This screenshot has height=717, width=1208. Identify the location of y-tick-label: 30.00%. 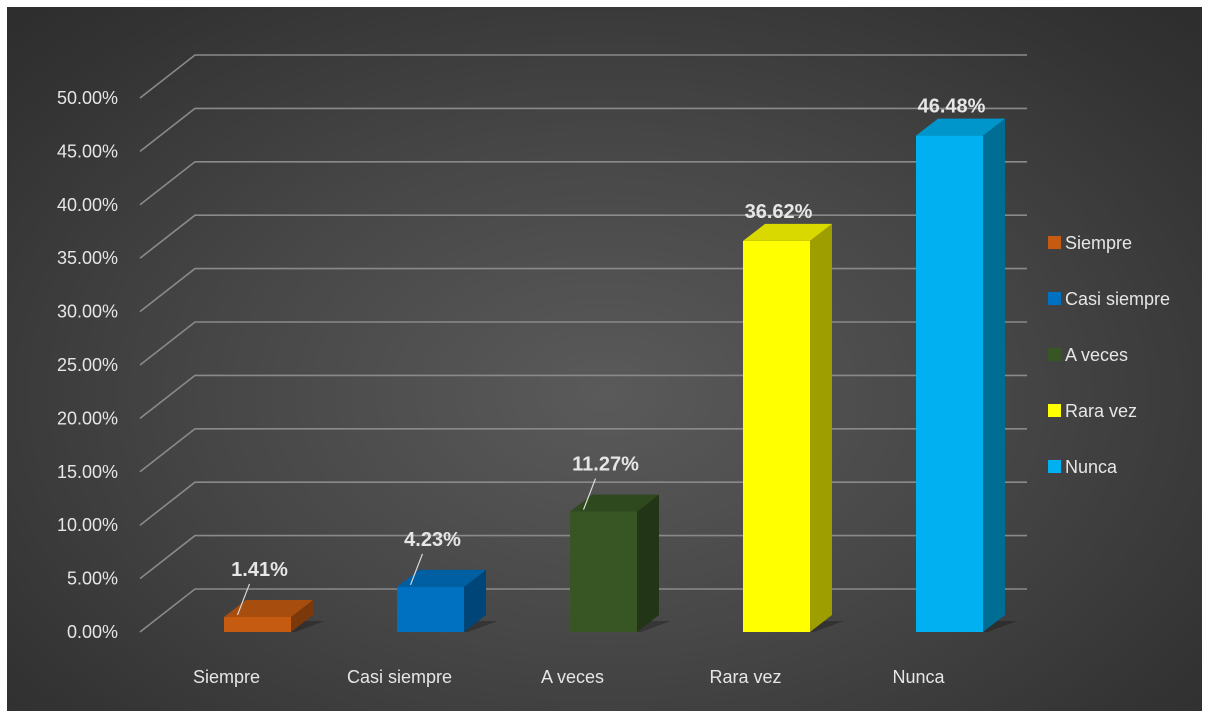
(87, 312).